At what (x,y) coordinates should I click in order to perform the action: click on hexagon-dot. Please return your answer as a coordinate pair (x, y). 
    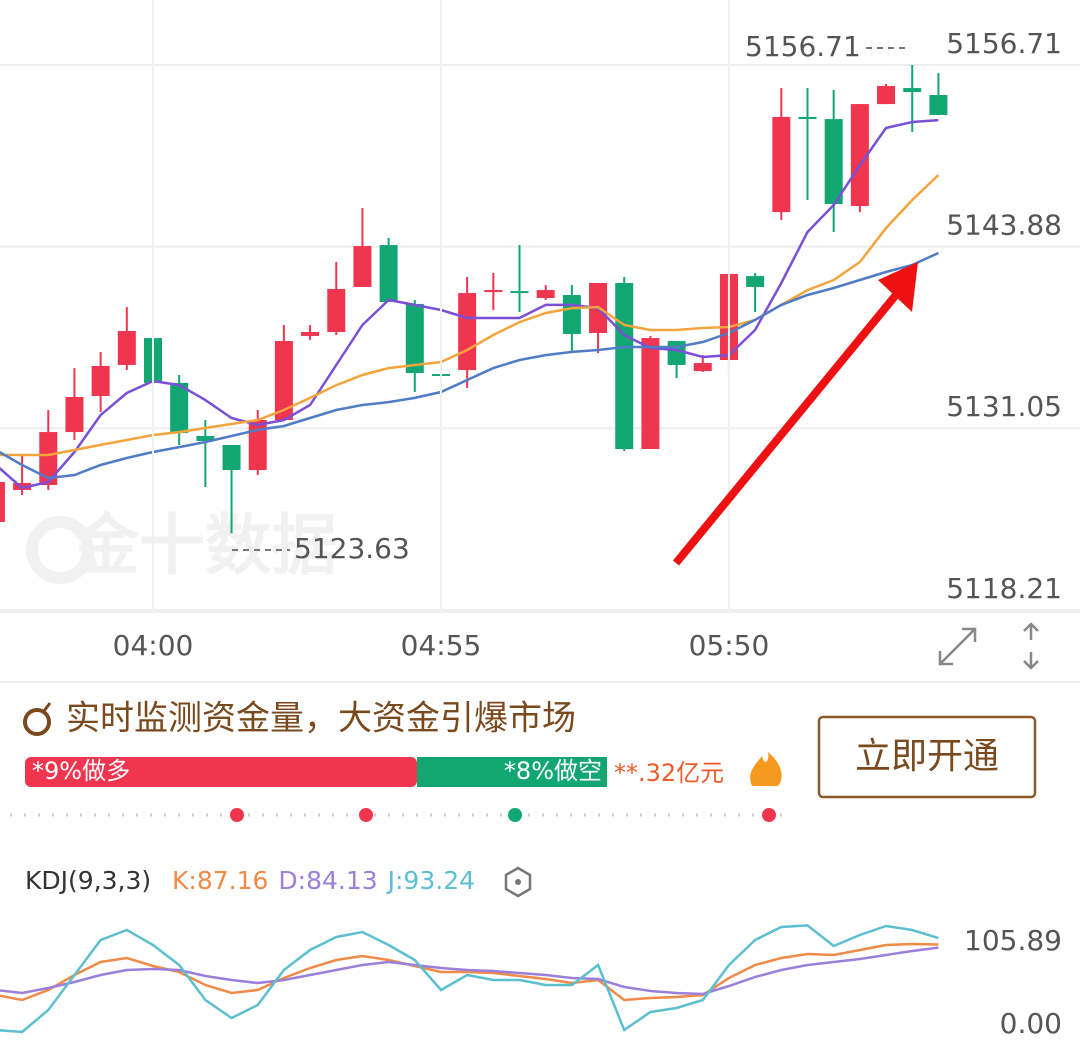
    Looking at the image, I should click on (518, 882).